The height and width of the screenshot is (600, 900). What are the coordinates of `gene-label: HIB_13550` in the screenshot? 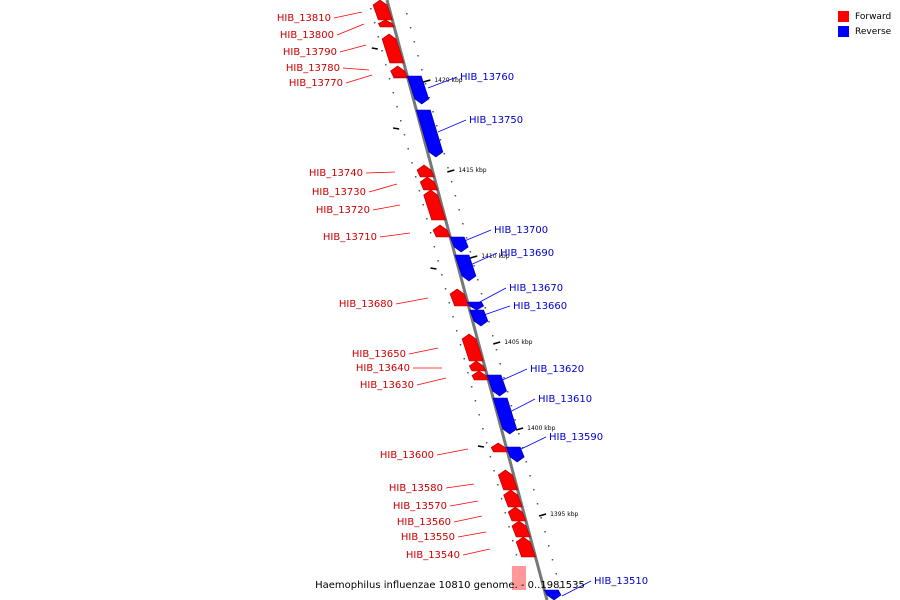 It's located at (428, 537).